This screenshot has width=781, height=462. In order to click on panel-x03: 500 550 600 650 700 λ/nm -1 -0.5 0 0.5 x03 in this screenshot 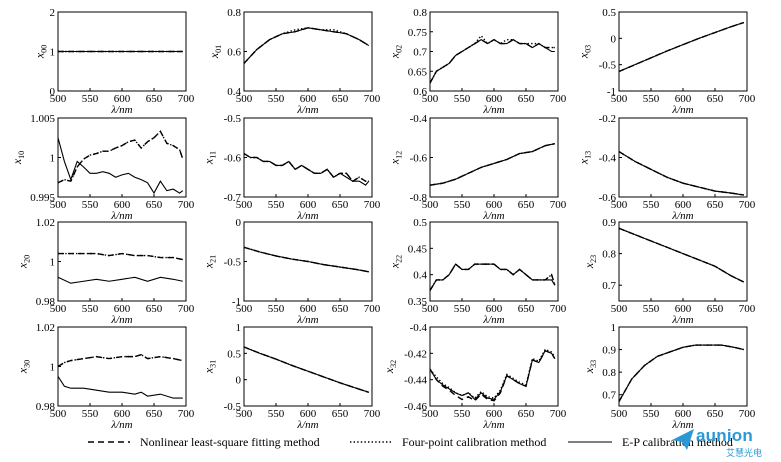, I will do `click(666, 61)`.